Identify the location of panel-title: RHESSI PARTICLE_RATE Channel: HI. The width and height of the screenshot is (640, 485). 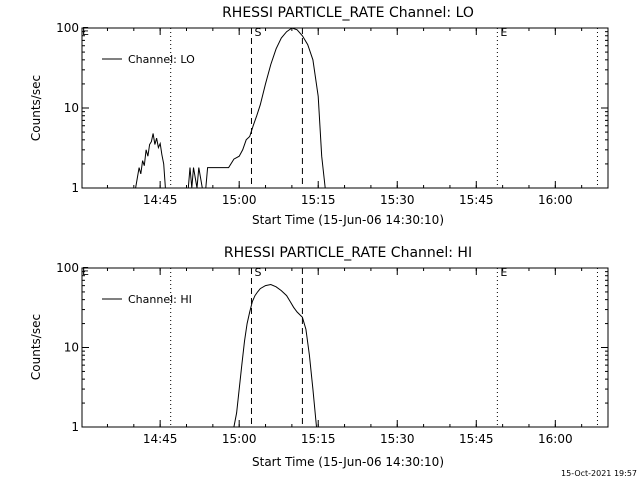
(348, 253).